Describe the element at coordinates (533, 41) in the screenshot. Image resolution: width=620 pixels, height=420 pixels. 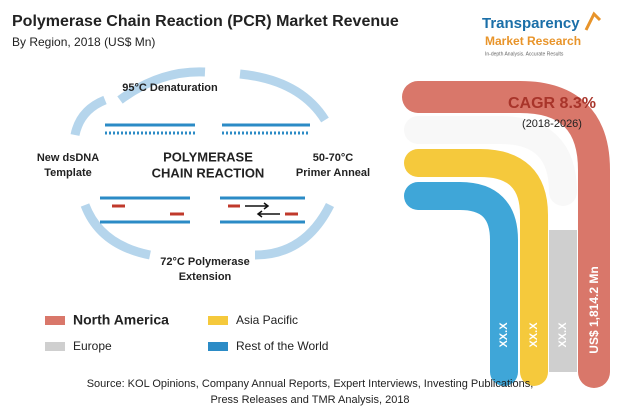
I see `logo-name: Market Research` at that location.